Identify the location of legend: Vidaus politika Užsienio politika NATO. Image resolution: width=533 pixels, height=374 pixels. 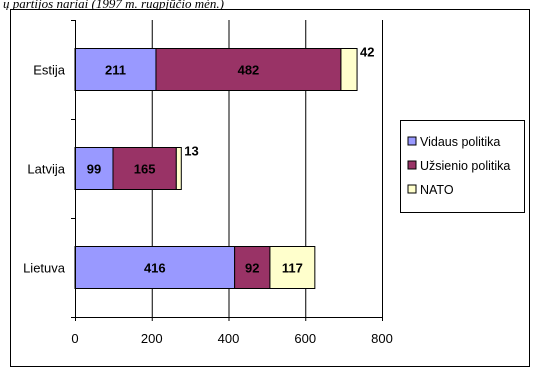
(462, 166).